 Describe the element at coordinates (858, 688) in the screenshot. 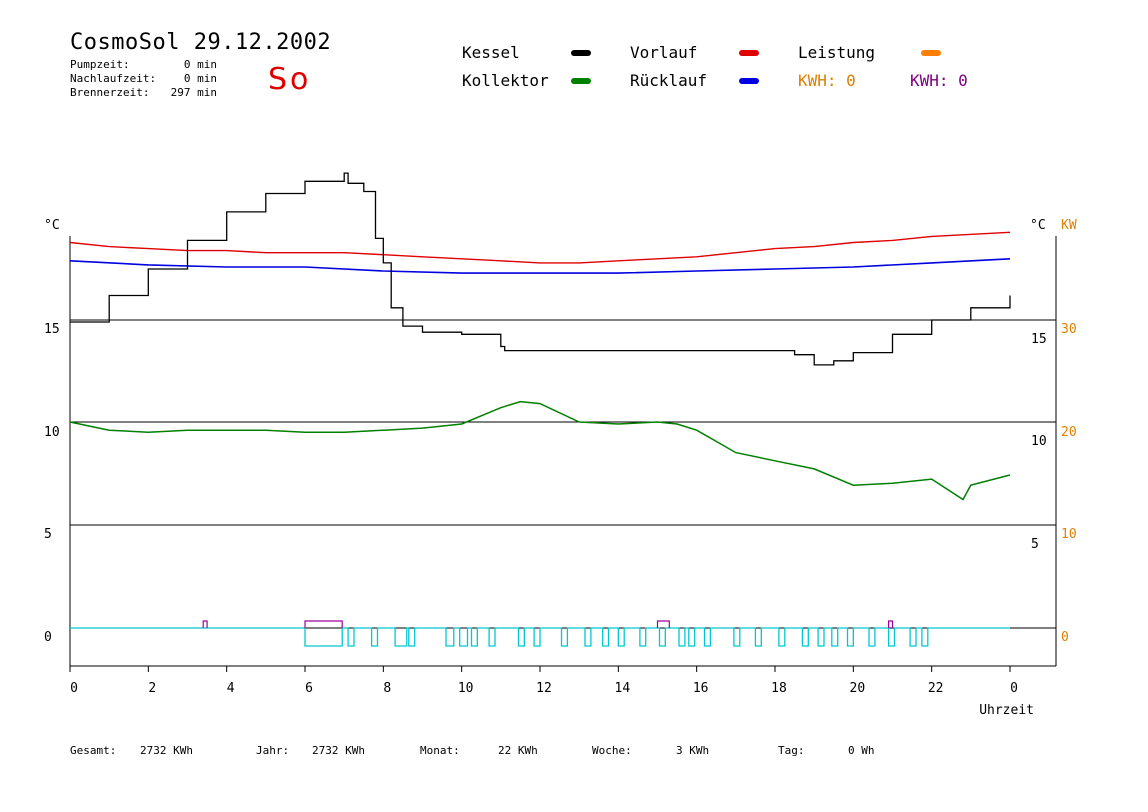

I see `x-tick-label-10: 20` at that location.